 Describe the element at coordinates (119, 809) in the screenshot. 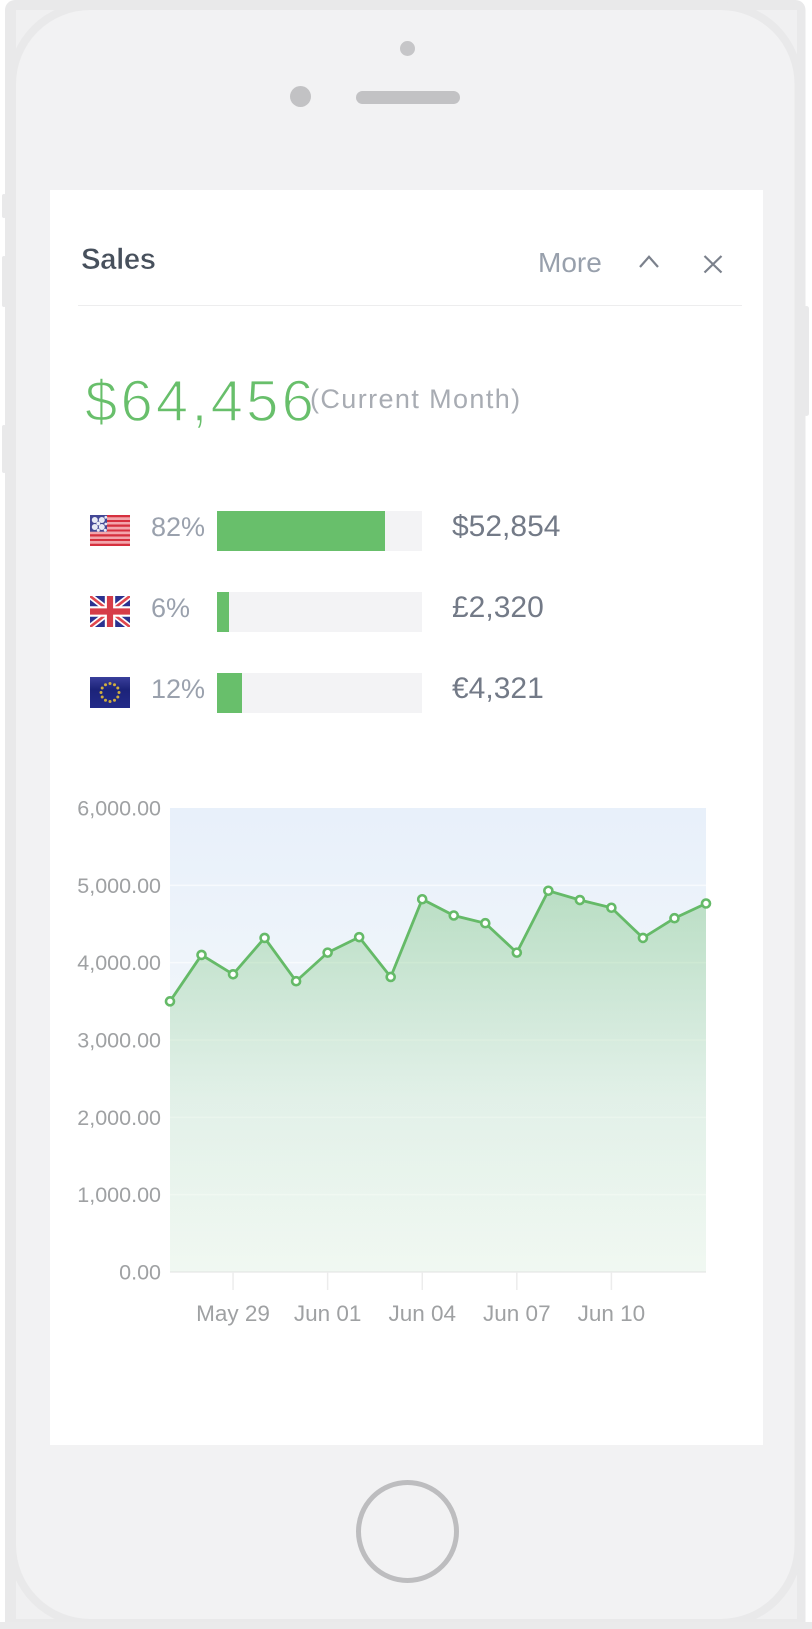

I see `svg-text: 6,000.00` at that location.